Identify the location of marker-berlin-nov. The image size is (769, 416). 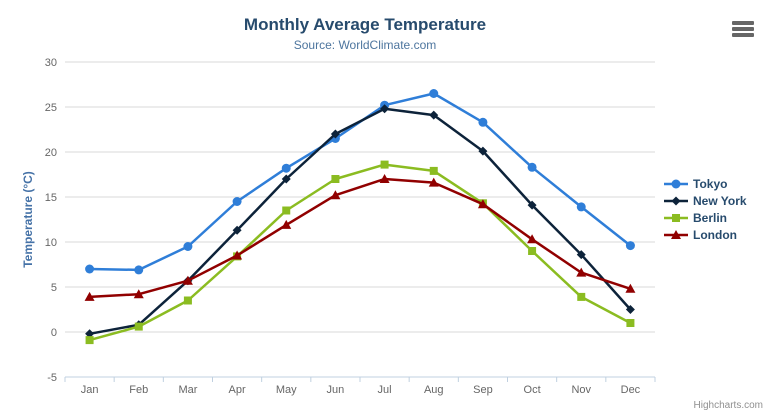
(581, 296).